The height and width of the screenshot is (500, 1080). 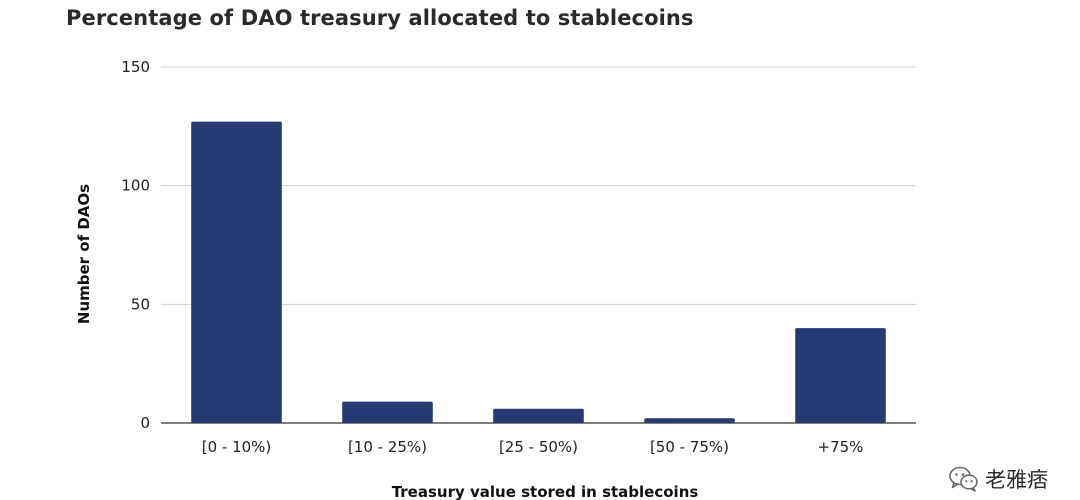 I want to click on y-tick-label: 100, so click(x=135, y=186).